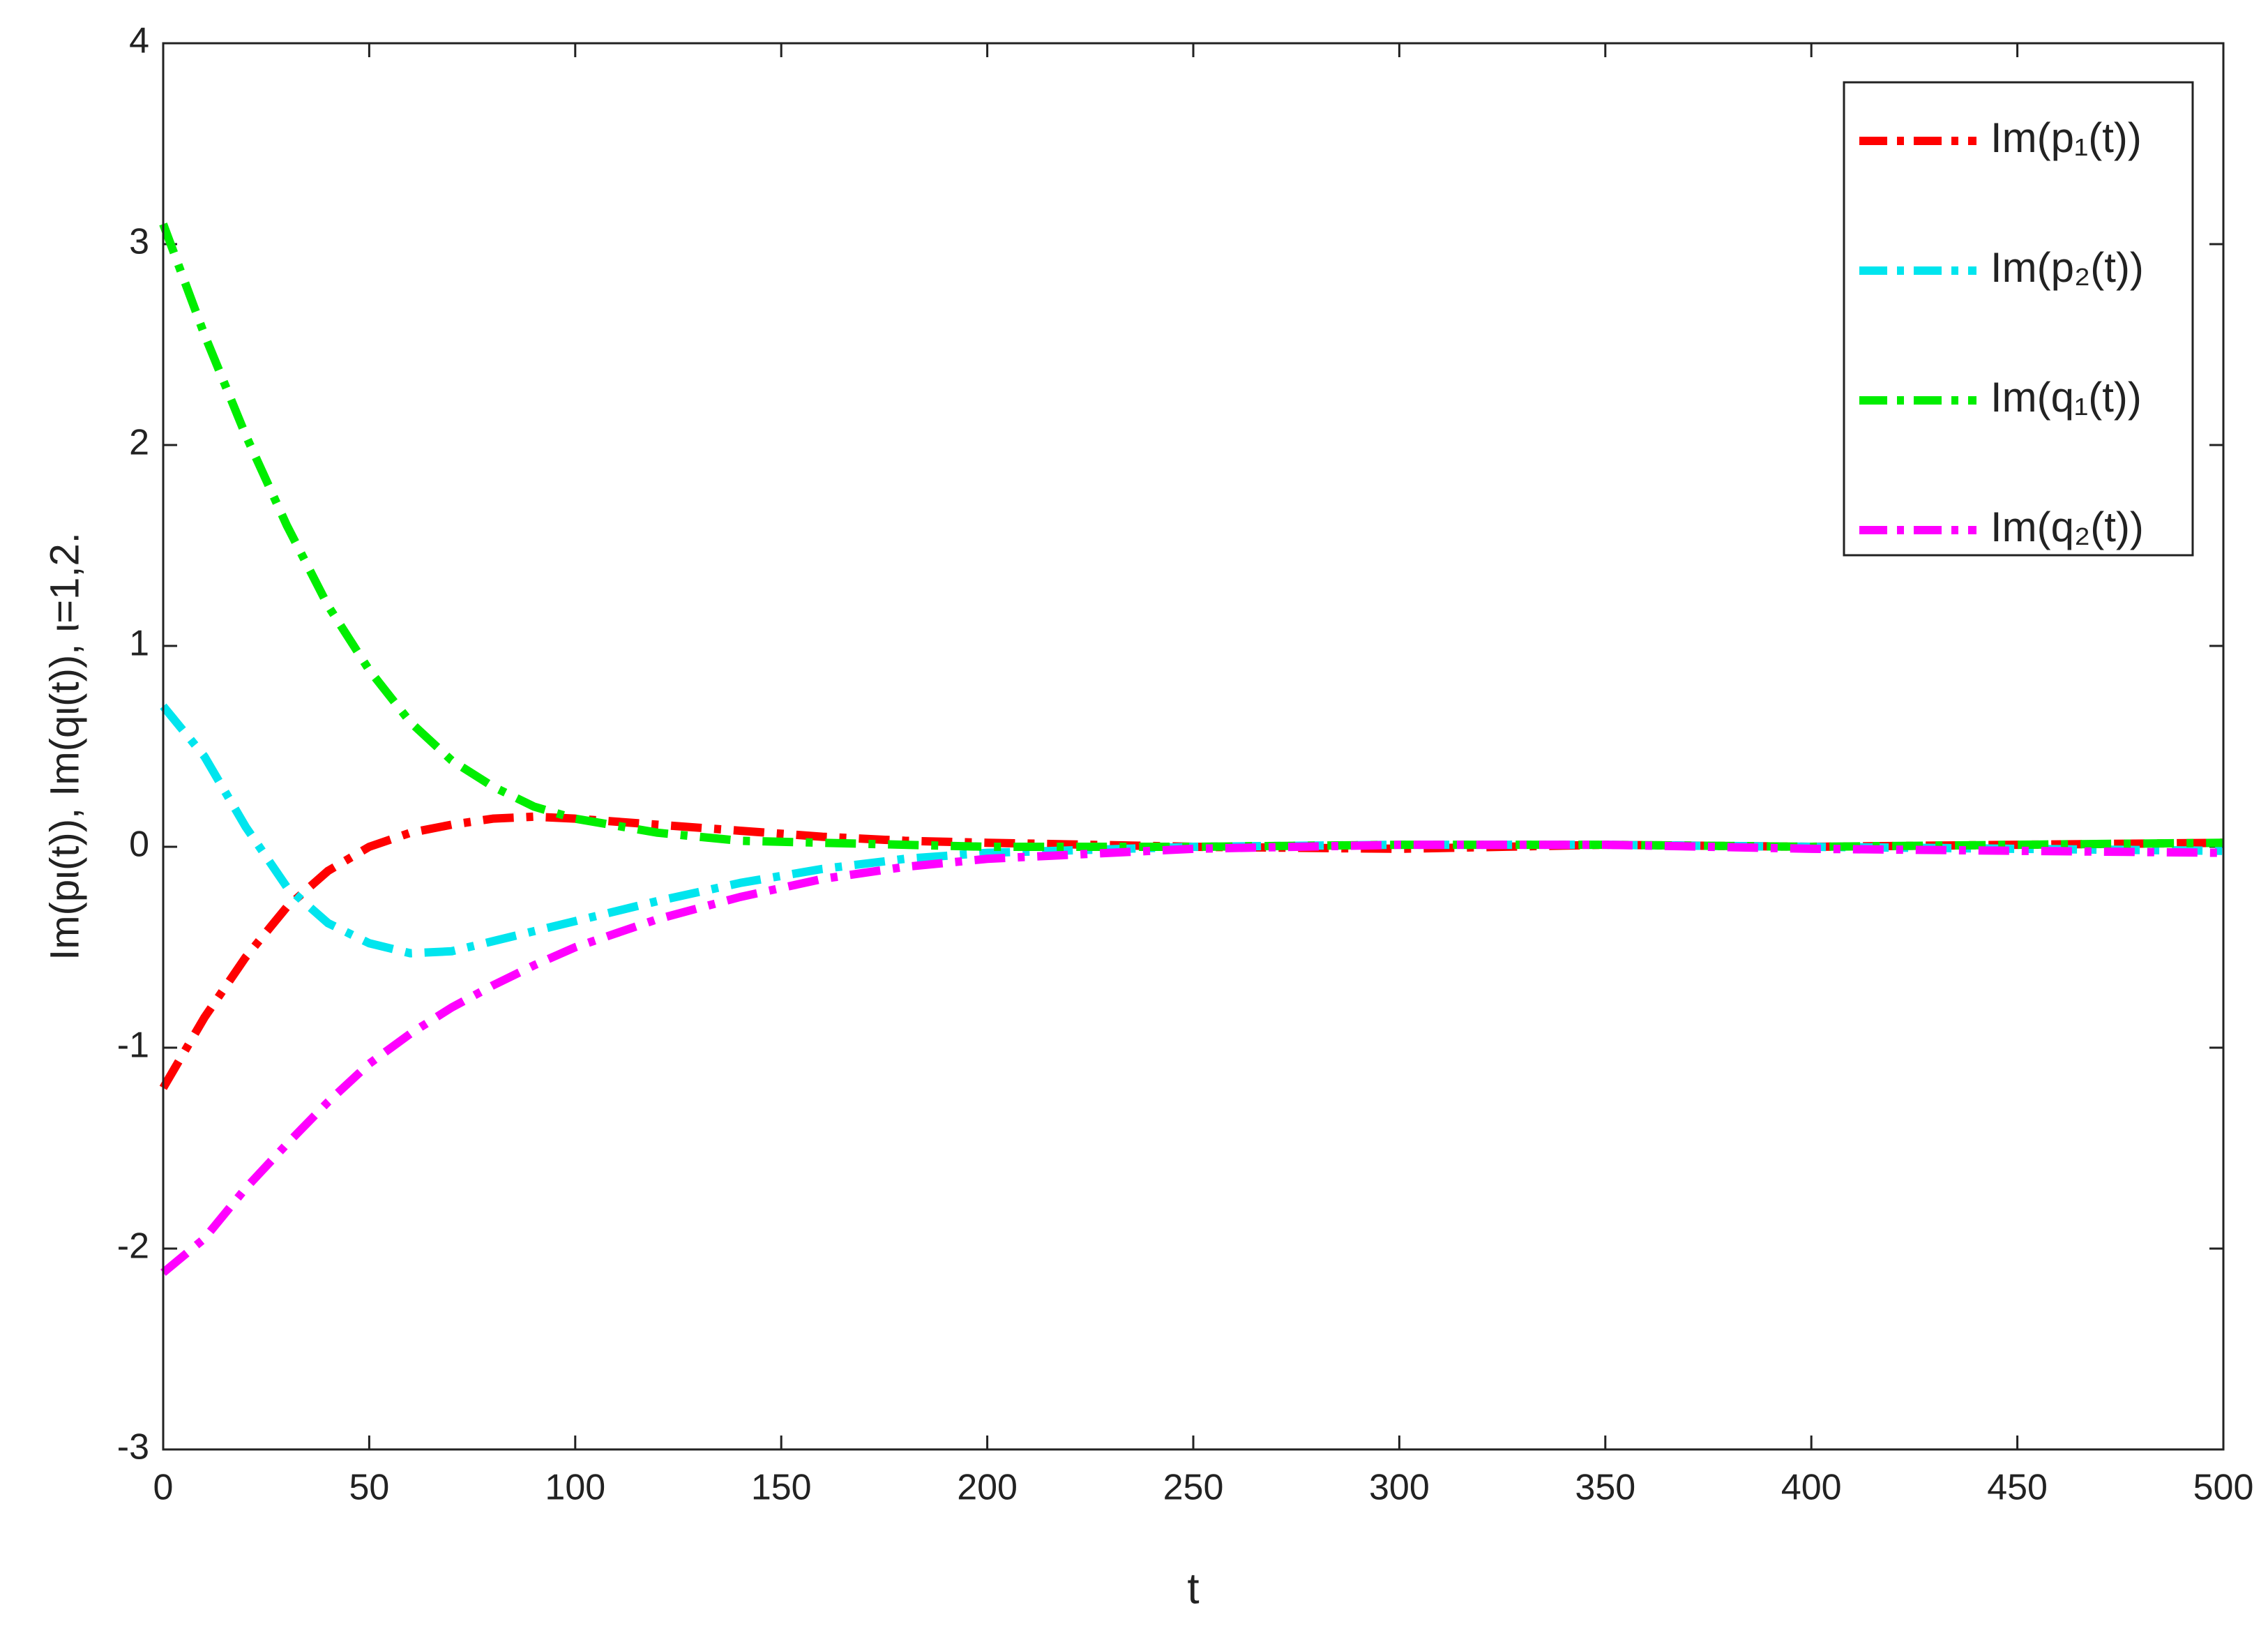 This screenshot has width=2268, height=1635. Describe the element at coordinates (781, 1488) in the screenshot. I see `x-tick-label: 150` at that location.